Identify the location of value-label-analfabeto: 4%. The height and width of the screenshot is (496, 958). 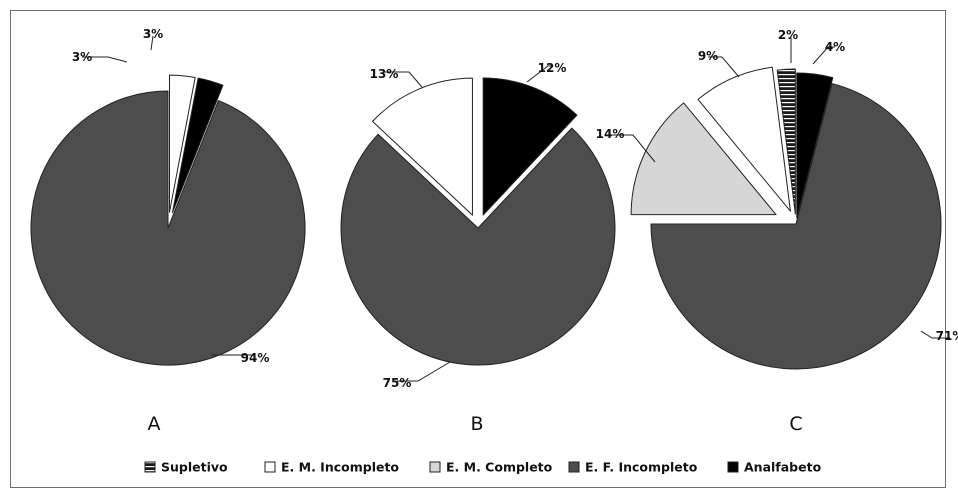
(835, 47).